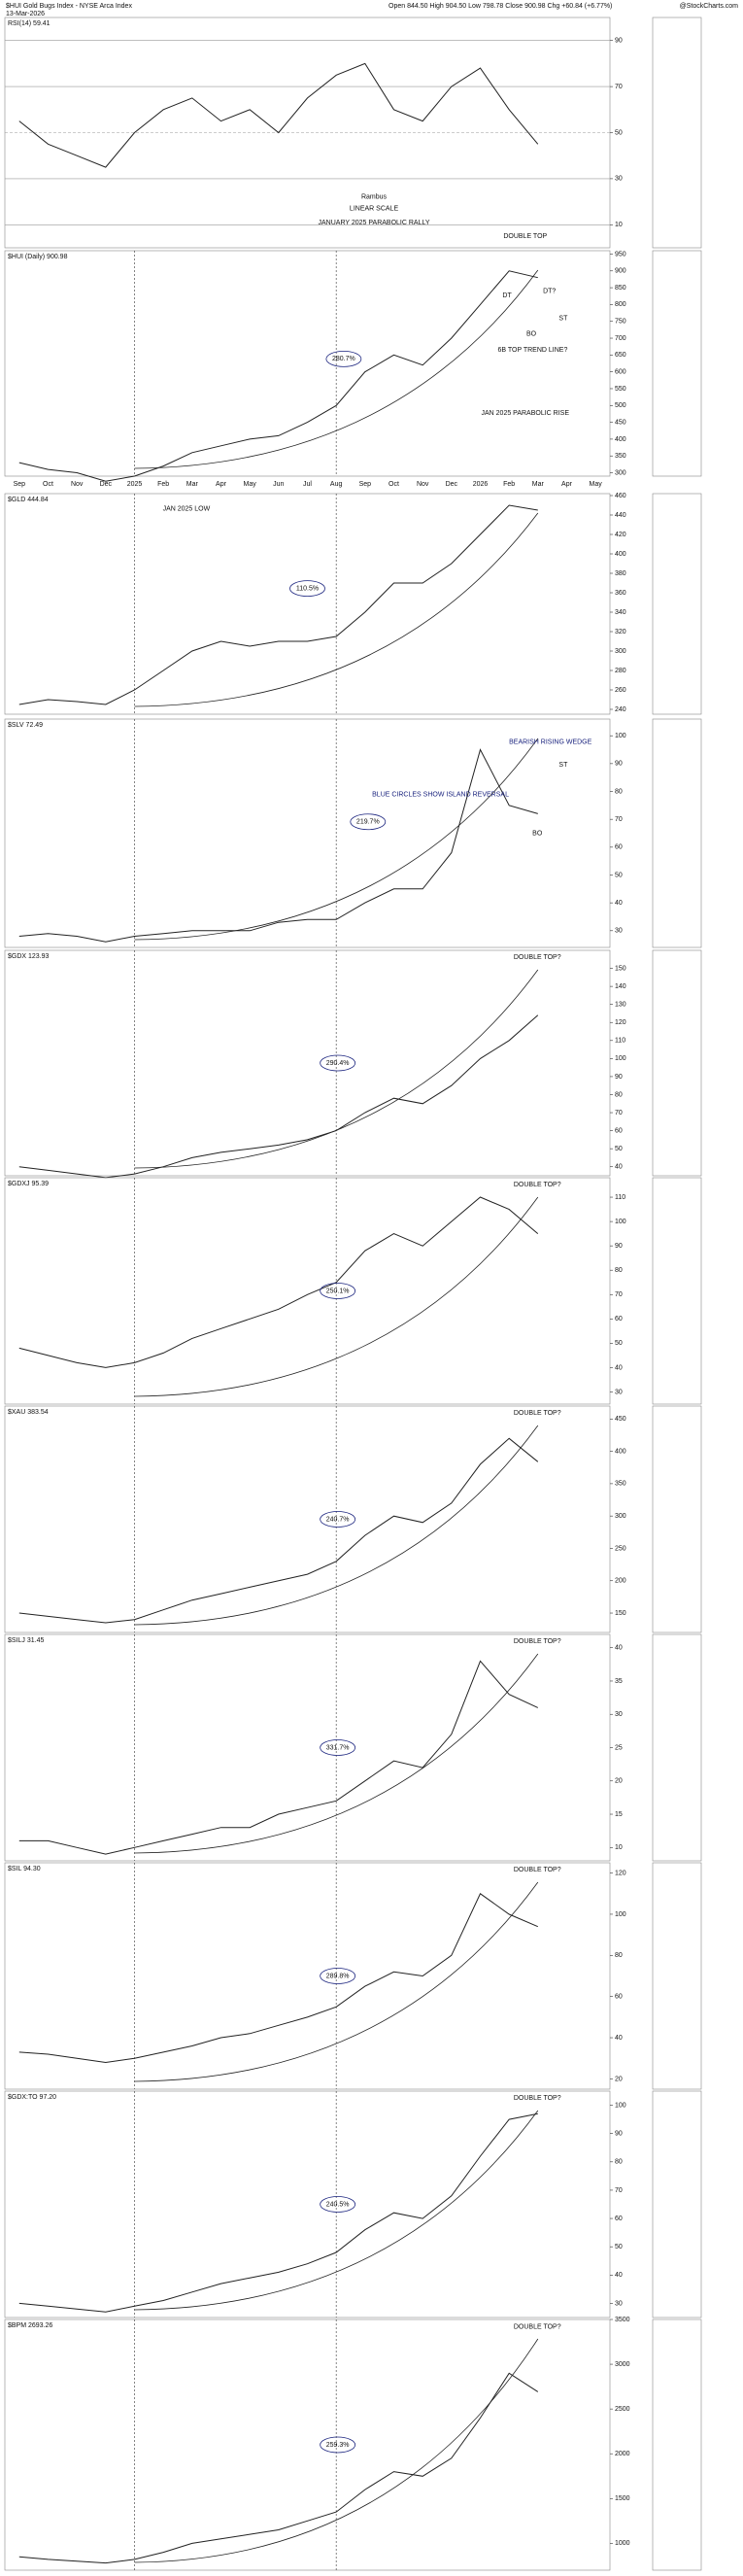  I want to click on x-tick-label: 2026, so click(481, 484).